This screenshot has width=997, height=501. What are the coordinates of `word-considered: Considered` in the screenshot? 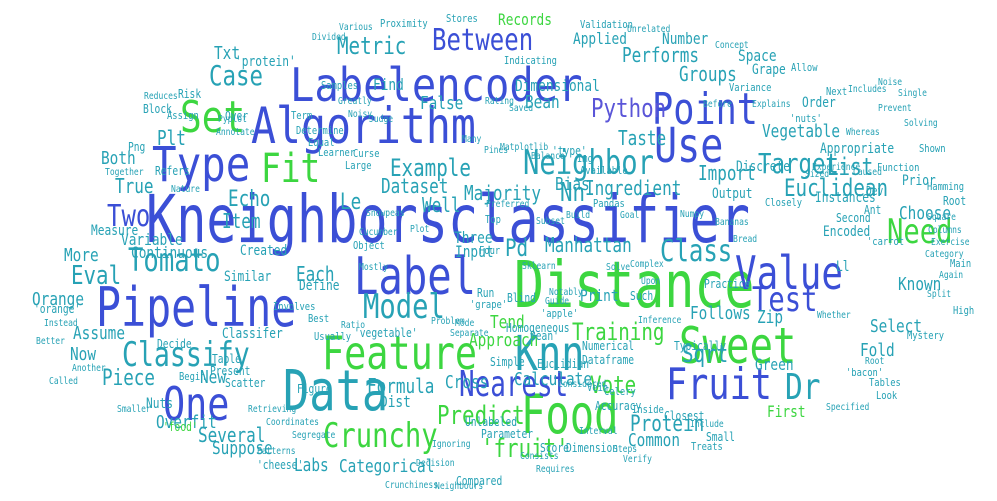 It's located at (582, 384).